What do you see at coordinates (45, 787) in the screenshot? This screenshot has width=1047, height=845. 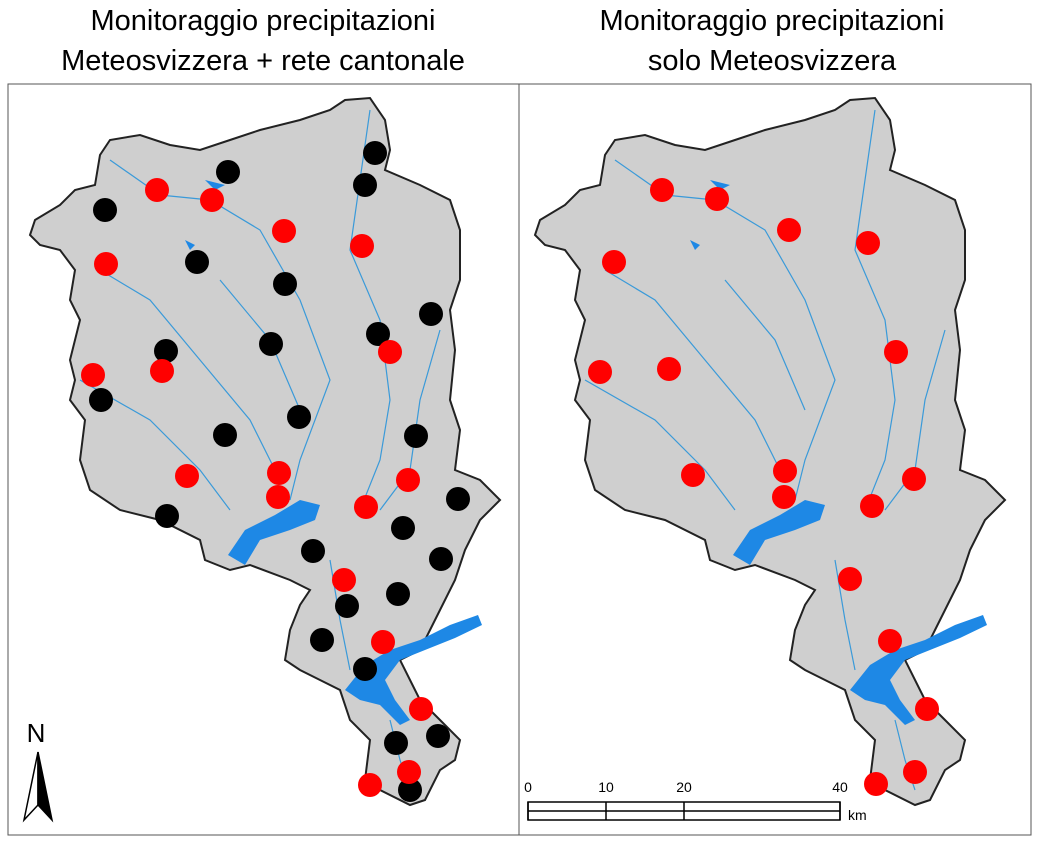 I see `arrow-right` at bounding box center [45, 787].